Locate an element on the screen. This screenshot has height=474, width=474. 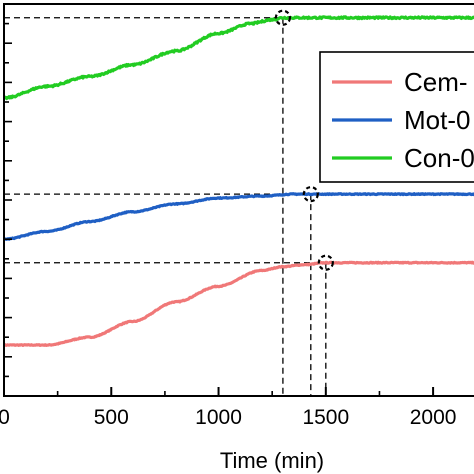
legend: Cem- Mot-0 Con-0 is located at coordinates (396, 117).